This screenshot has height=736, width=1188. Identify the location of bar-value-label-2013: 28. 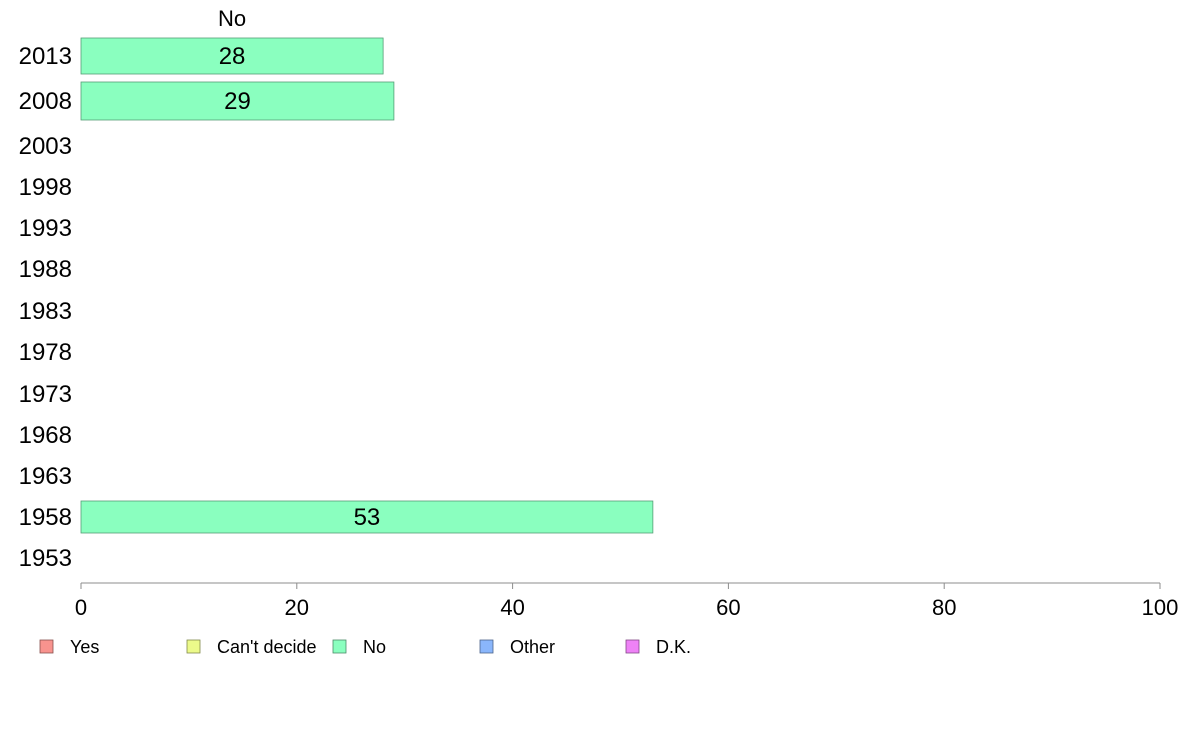
(232, 56).